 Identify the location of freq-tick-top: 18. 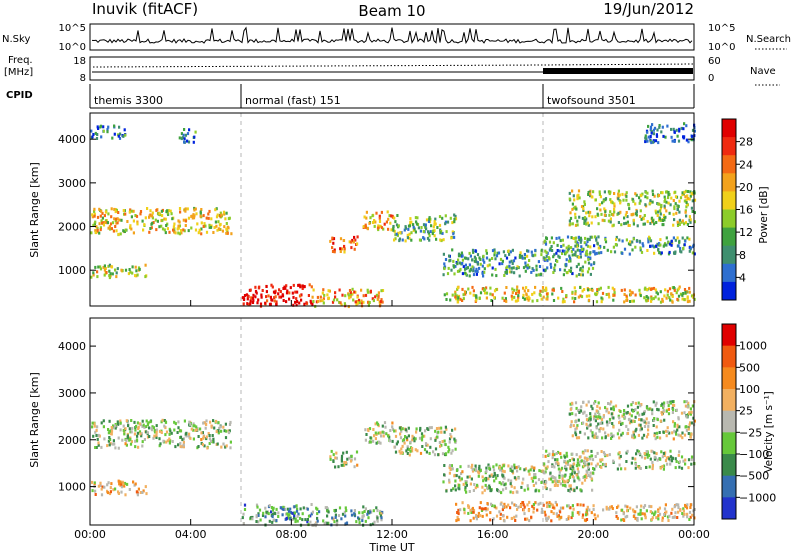
(79, 61).